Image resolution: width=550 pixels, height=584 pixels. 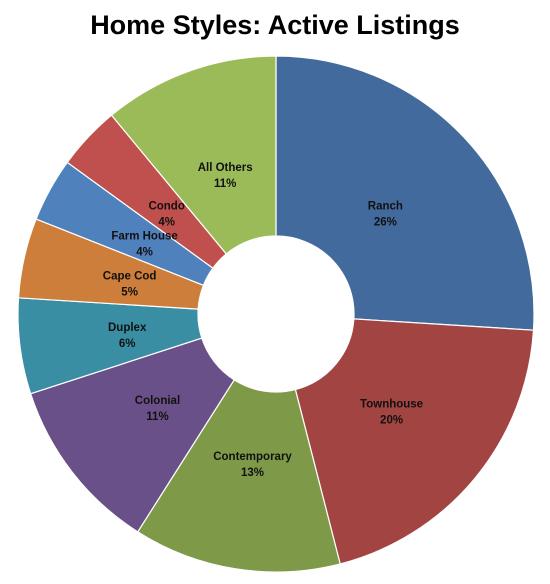 I want to click on slice-label-duplex: Duplex 6%, so click(x=127, y=336).